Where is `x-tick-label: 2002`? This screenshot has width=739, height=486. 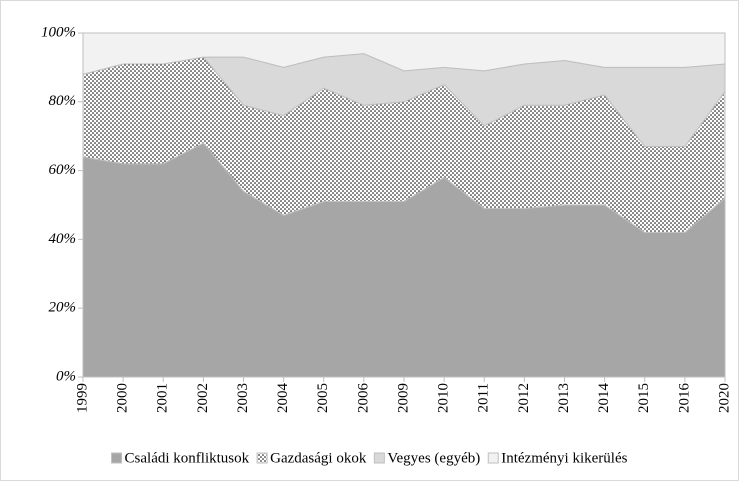 x-tick-label: 2002 is located at coordinates (203, 398).